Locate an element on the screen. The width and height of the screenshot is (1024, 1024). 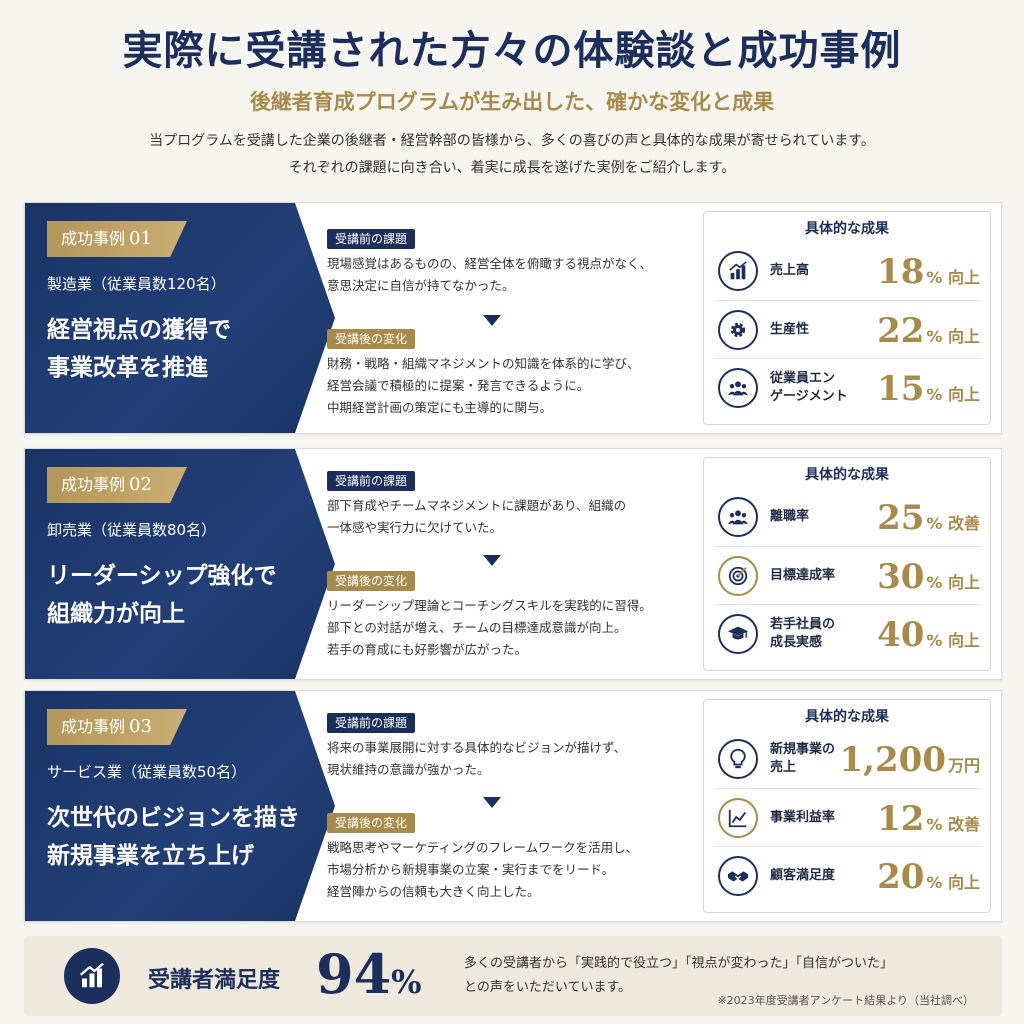
case-headline-line: 組織力が向上 is located at coordinates (116, 614).